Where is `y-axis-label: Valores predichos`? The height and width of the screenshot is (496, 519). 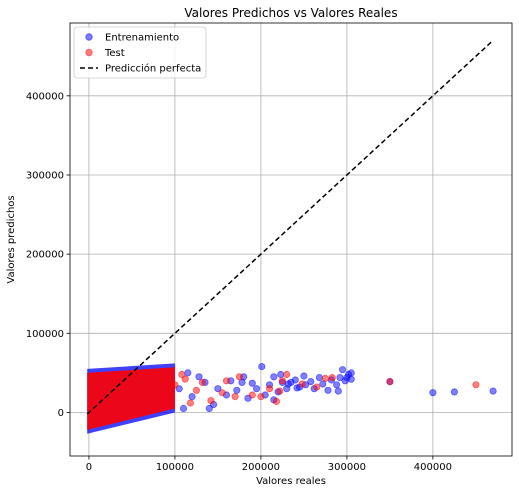 y-axis-label: Valores predichos is located at coordinates (11, 239).